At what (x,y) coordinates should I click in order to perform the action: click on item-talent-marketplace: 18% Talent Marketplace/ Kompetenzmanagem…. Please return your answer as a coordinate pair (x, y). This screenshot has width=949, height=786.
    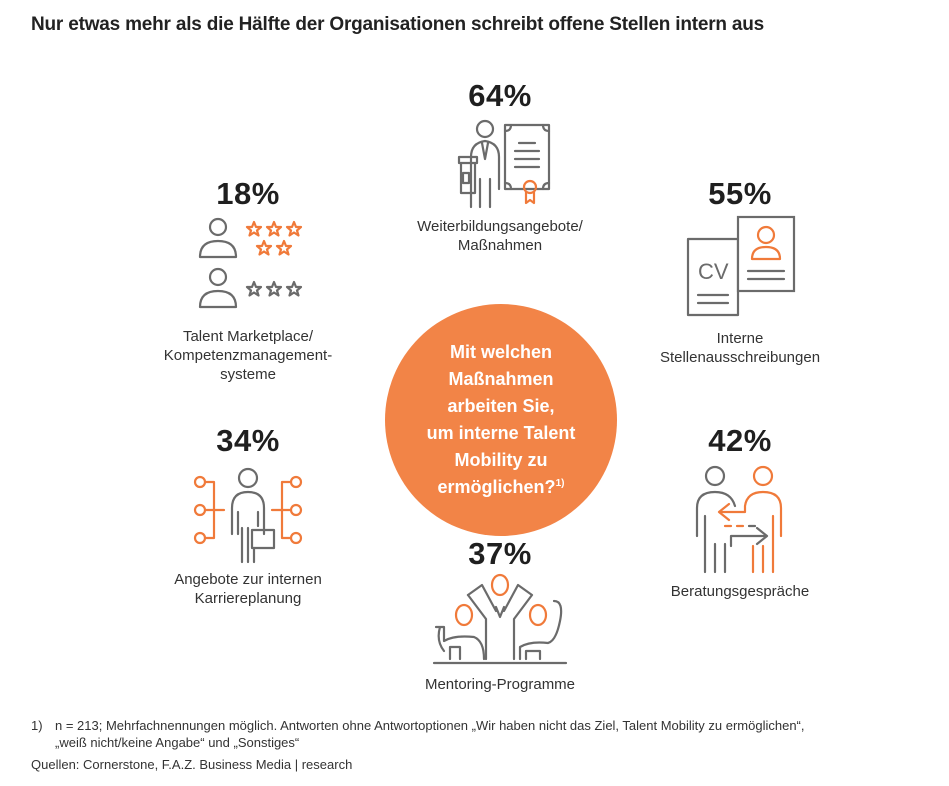
    Looking at the image, I should click on (248, 281).